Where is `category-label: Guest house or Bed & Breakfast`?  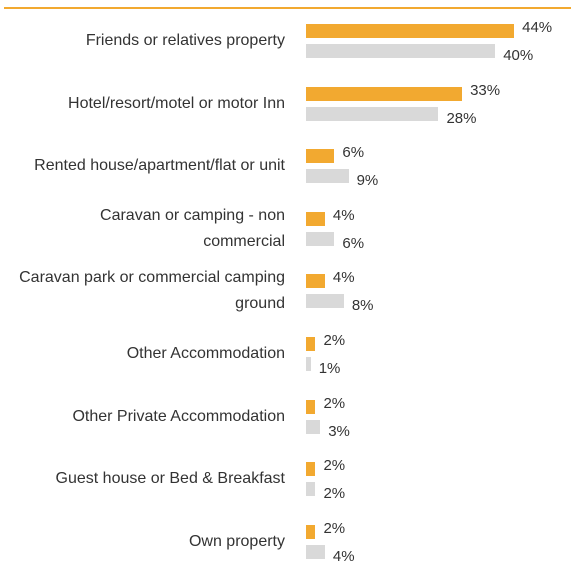 category-label: Guest house or Bed & Breakfast is located at coordinates (170, 479).